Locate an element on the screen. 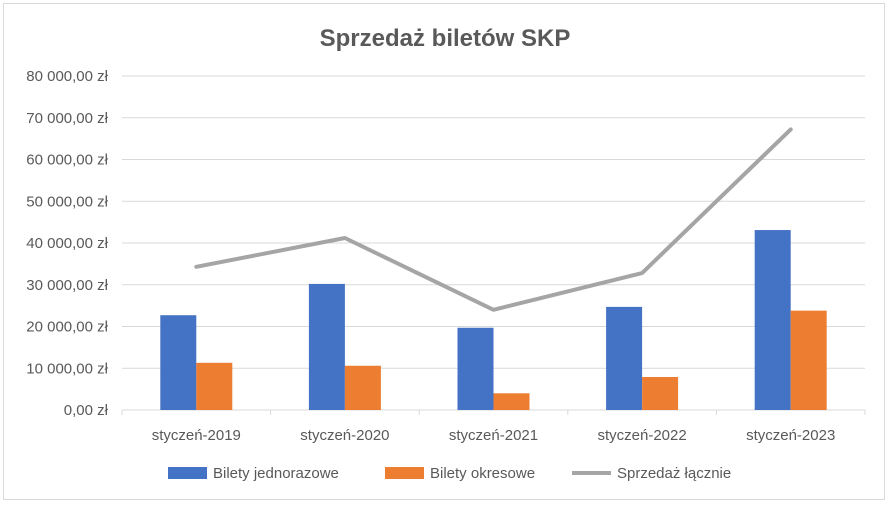 Image resolution: width=890 pixels, height=505 pixels. y-tick-label: 60 000,00 zł is located at coordinates (67, 160).